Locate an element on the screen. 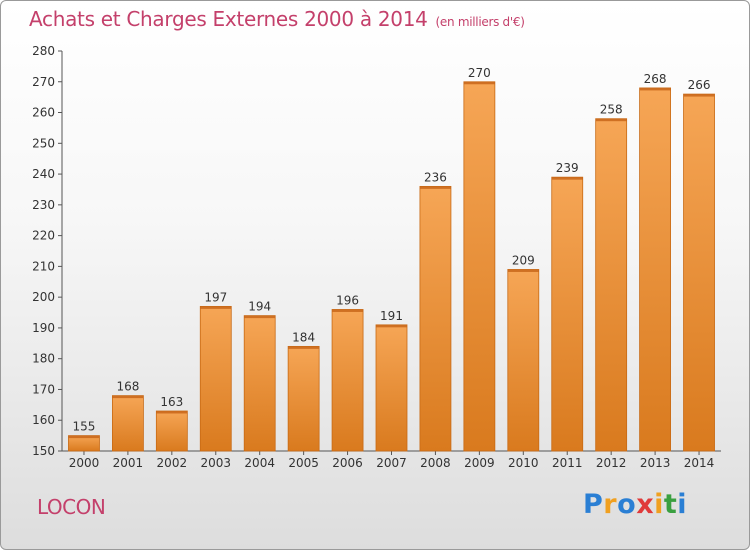 This screenshot has width=750, height=550. x-tick-label: 2001 is located at coordinates (128, 463).